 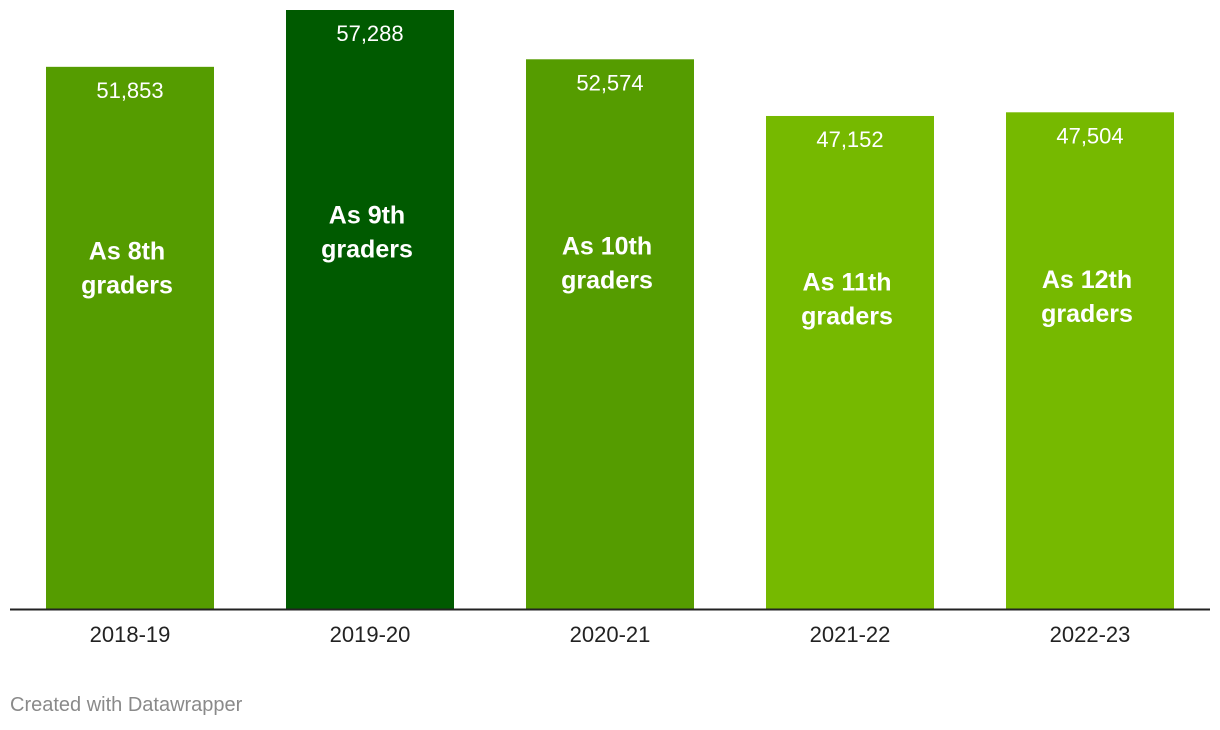 What do you see at coordinates (370, 634) in the screenshot?
I see `x-tick-label: 2019-20` at bounding box center [370, 634].